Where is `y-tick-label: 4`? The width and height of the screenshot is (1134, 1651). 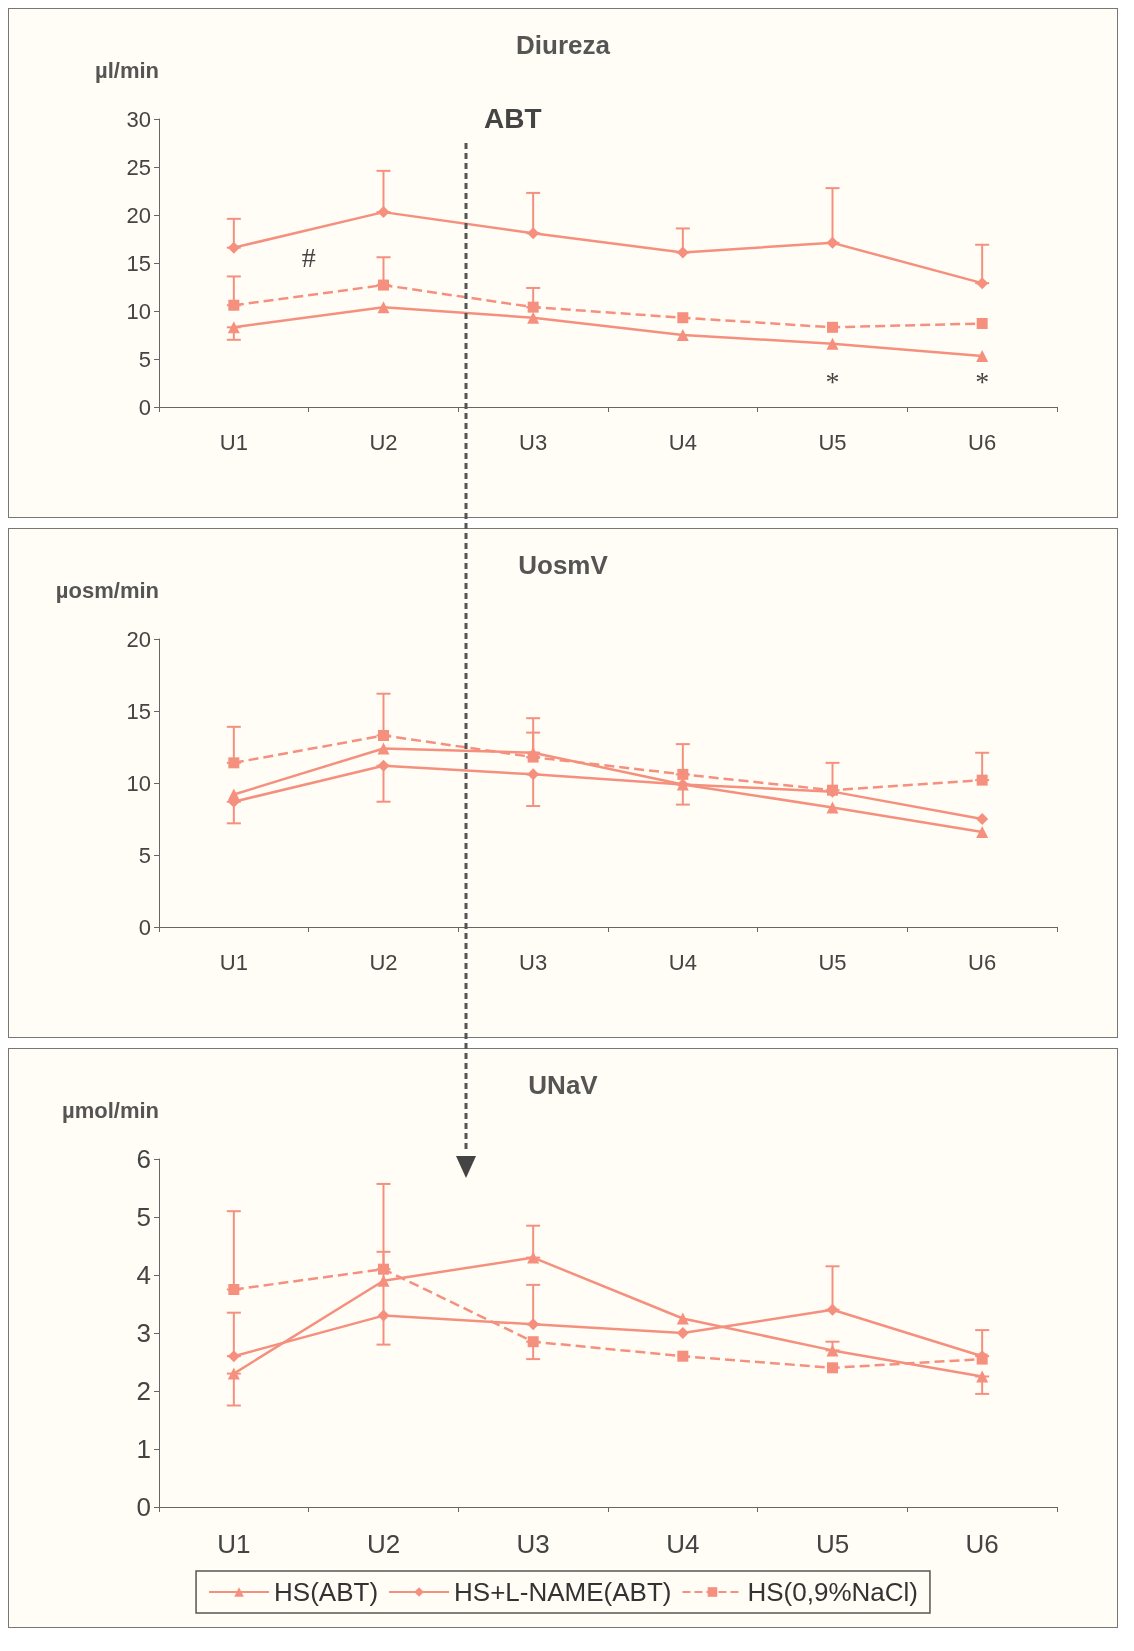
y-tick-label: 4 is located at coordinates (143, 1275).